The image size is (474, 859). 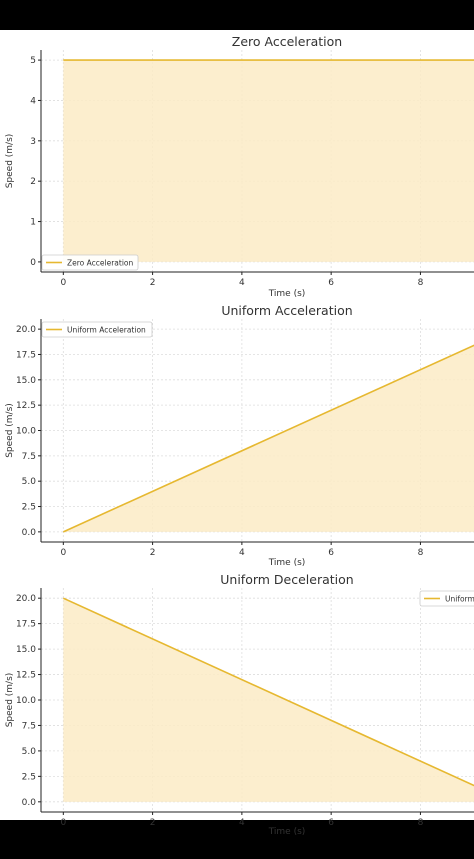 What do you see at coordinates (106, 330) in the screenshot?
I see `legend-label: Uniform Acceleration` at bounding box center [106, 330].